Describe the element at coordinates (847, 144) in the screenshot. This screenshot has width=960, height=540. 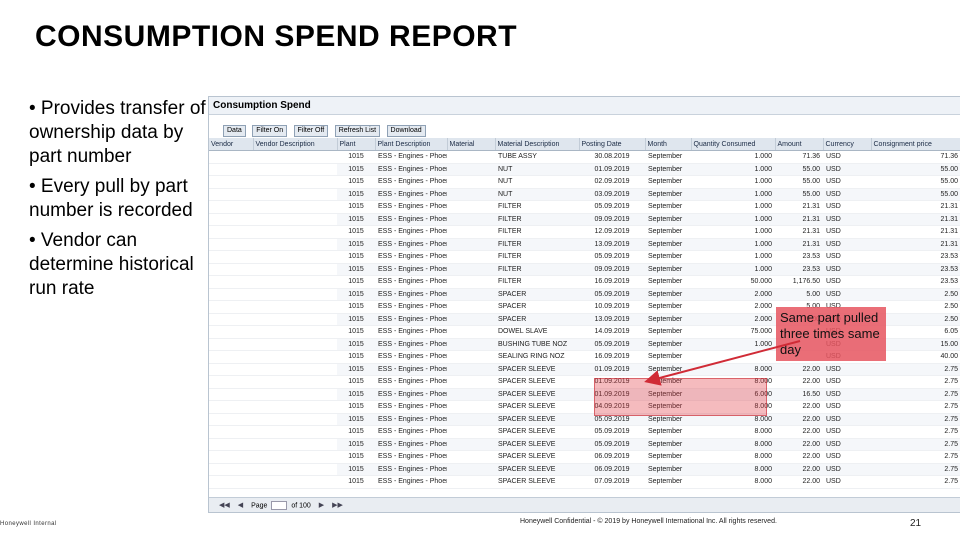
I see `column-header: Currency` at that location.